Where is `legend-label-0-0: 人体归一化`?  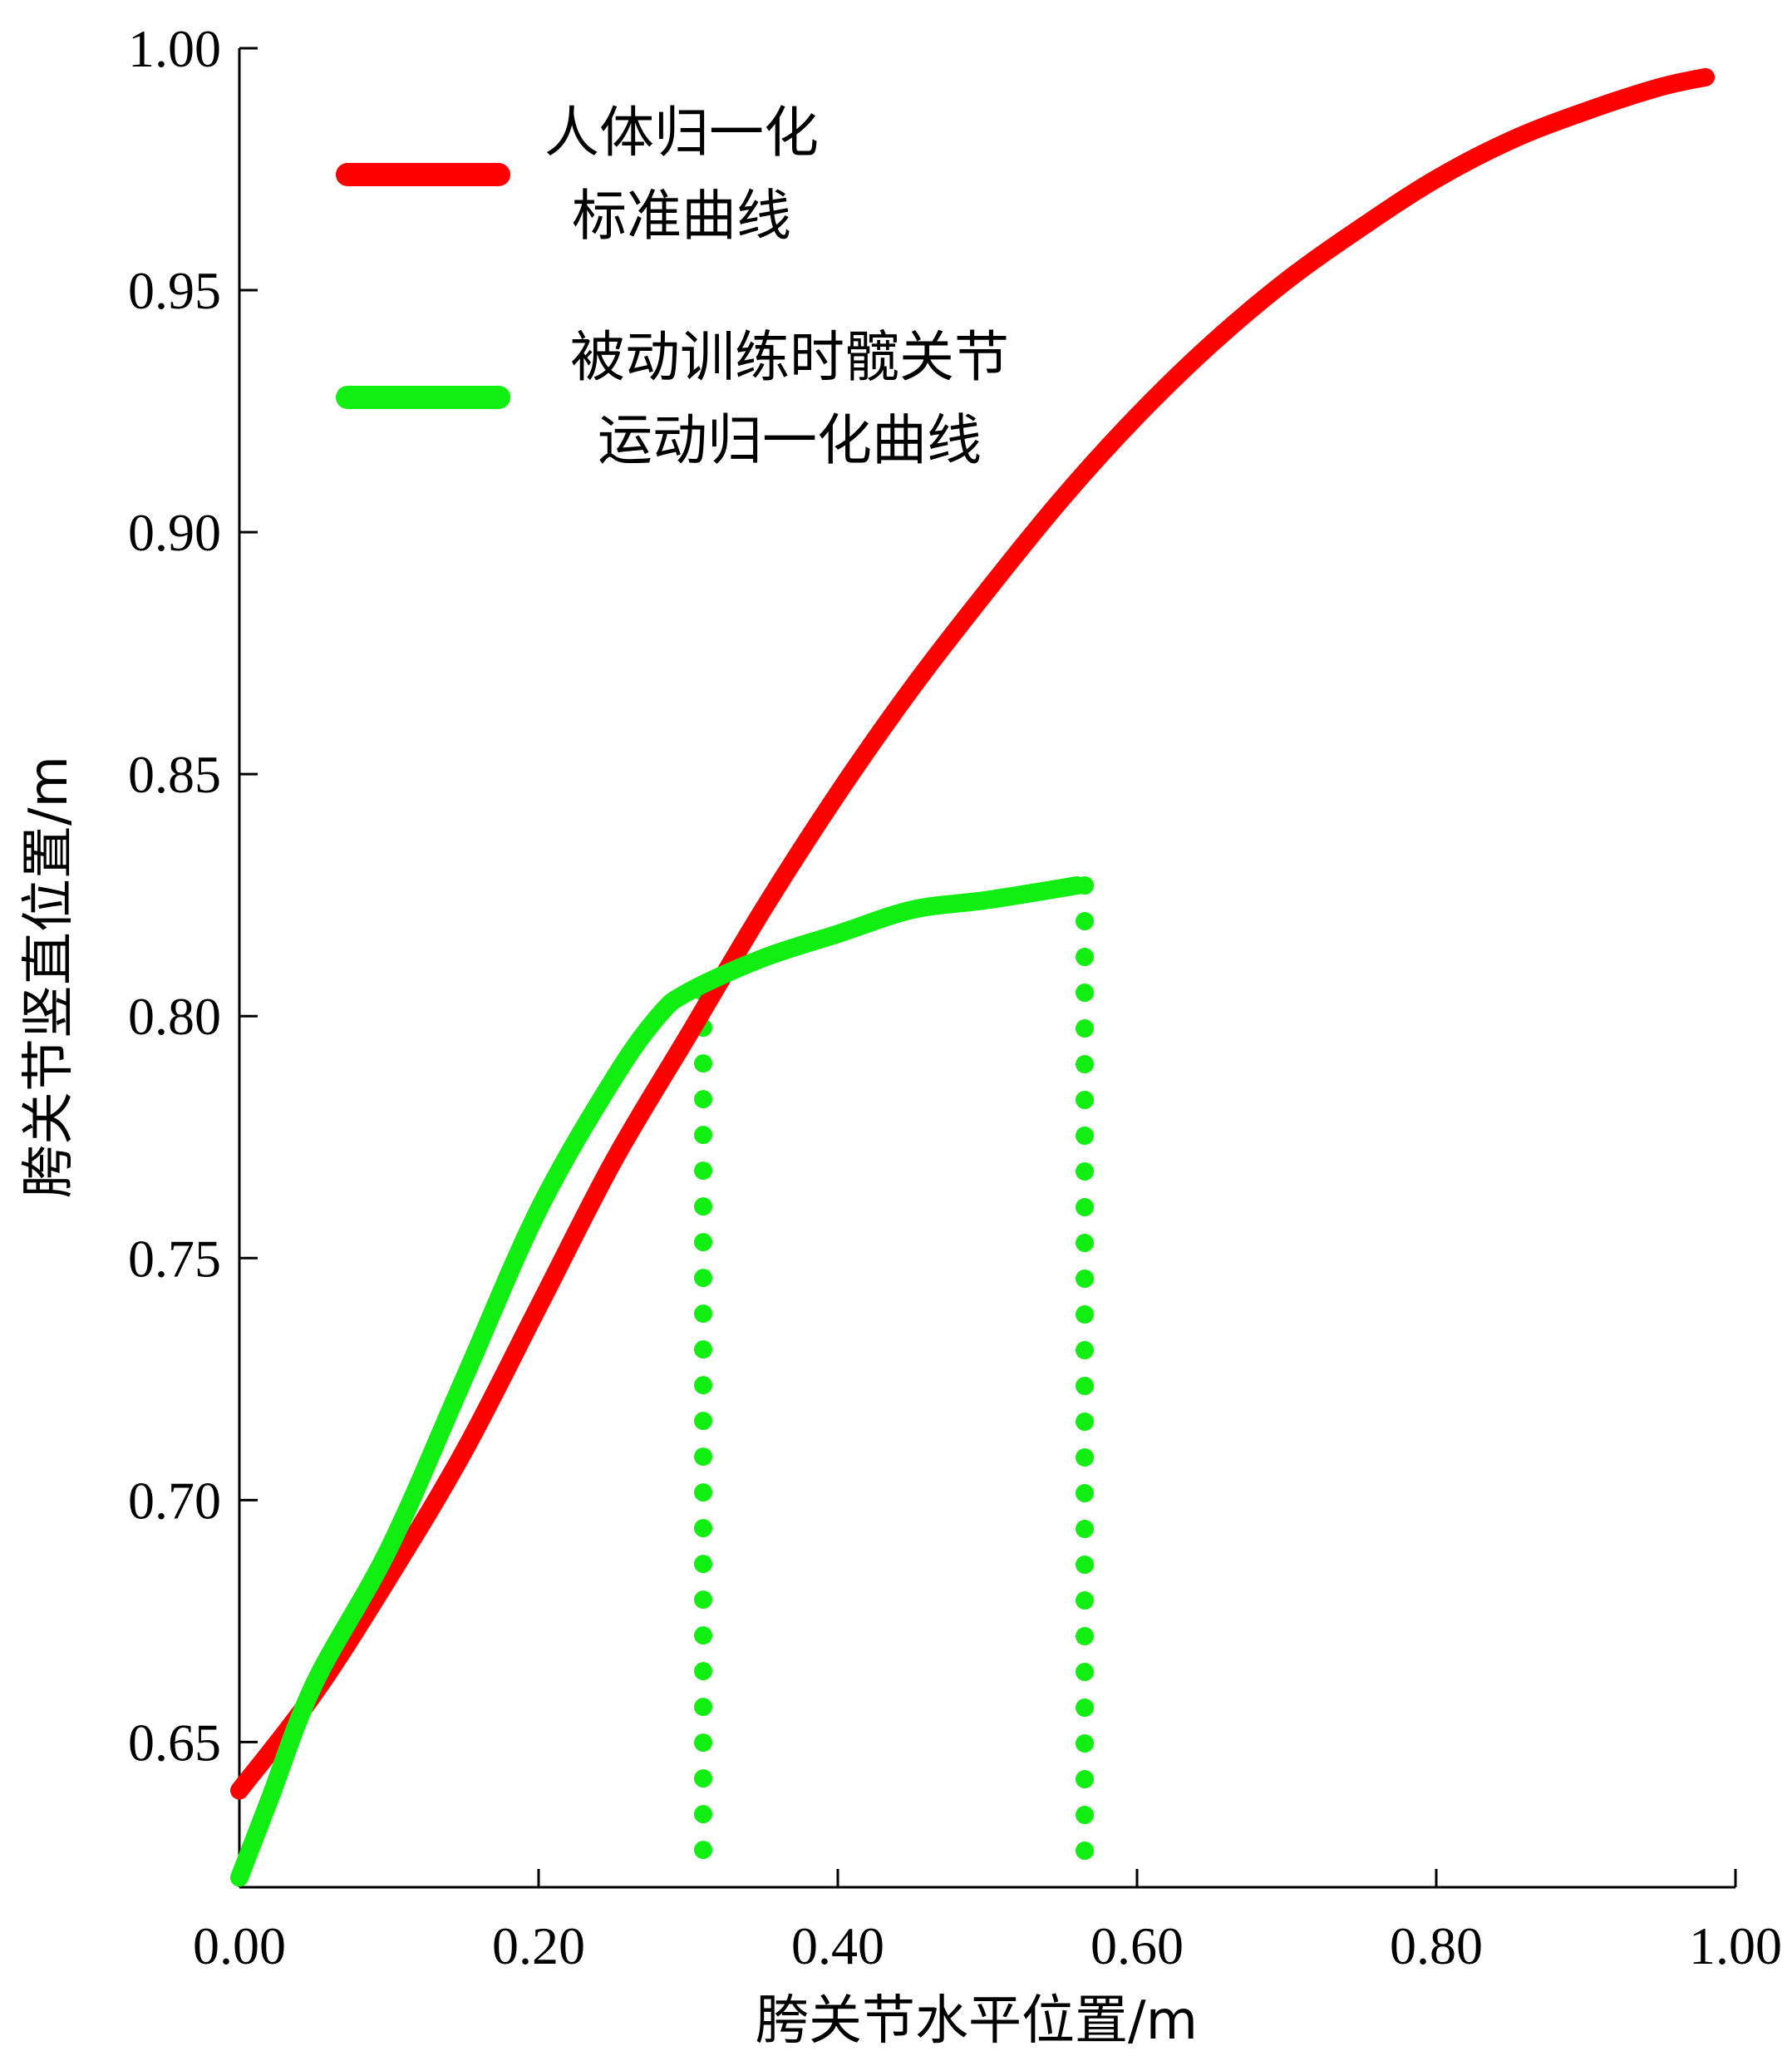 legend-label-0-0: 人体归一化 is located at coordinates (681, 133).